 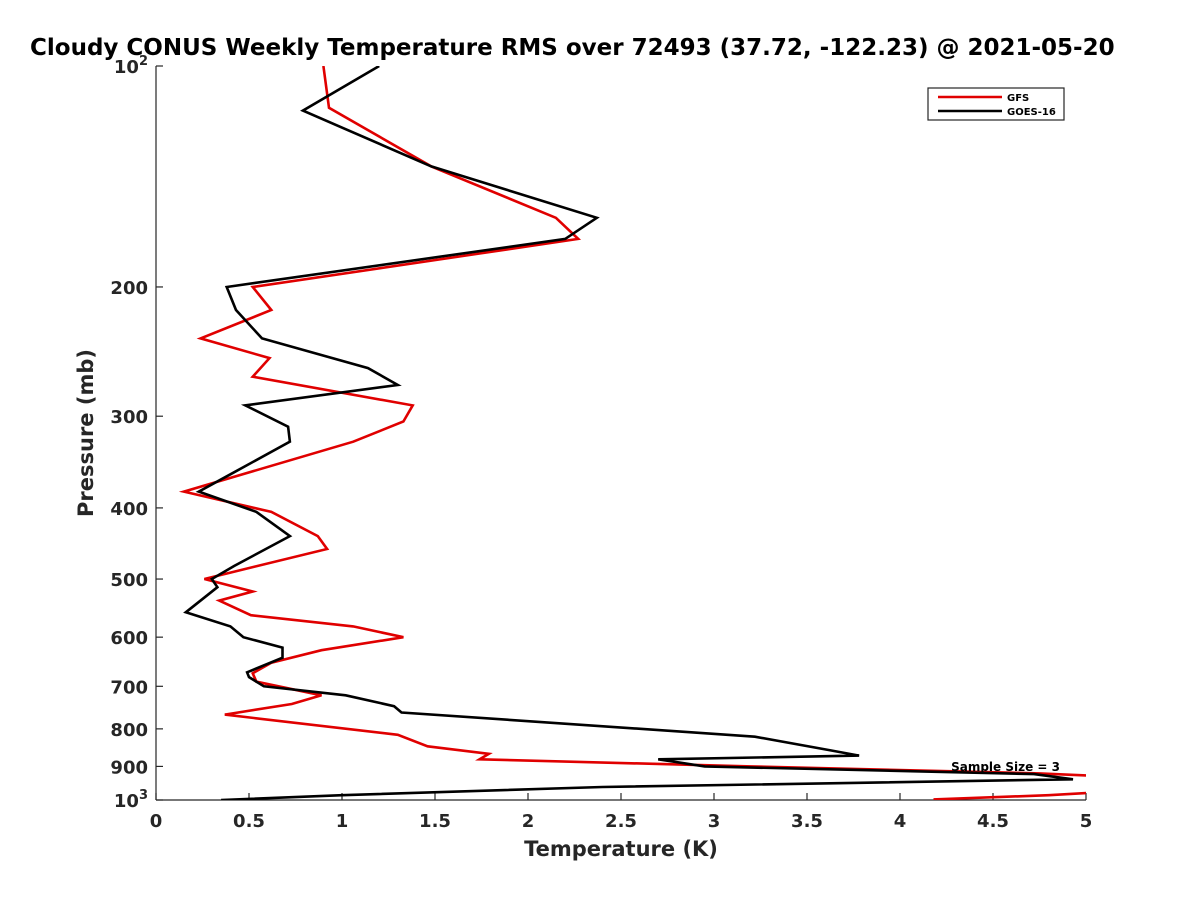 I want to click on x-tick-label: 5, so click(x=1086, y=821).